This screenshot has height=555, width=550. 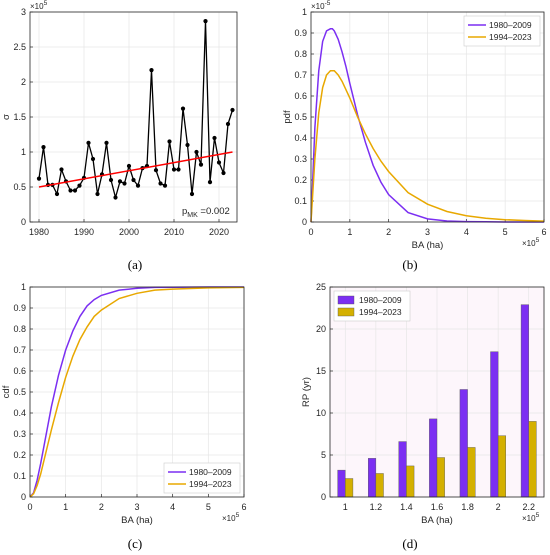 What do you see at coordinates (300, 96) in the screenshot?
I see `y-tick-label-b: 0.6` at bounding box center [300, 96].